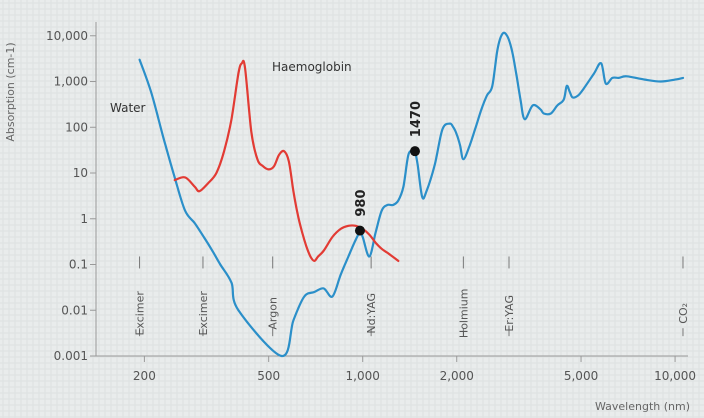 Image resolution: width=704 pixels, height=418 pixels. I want to click on y-tick-label: 1,000, so click(71, 82).